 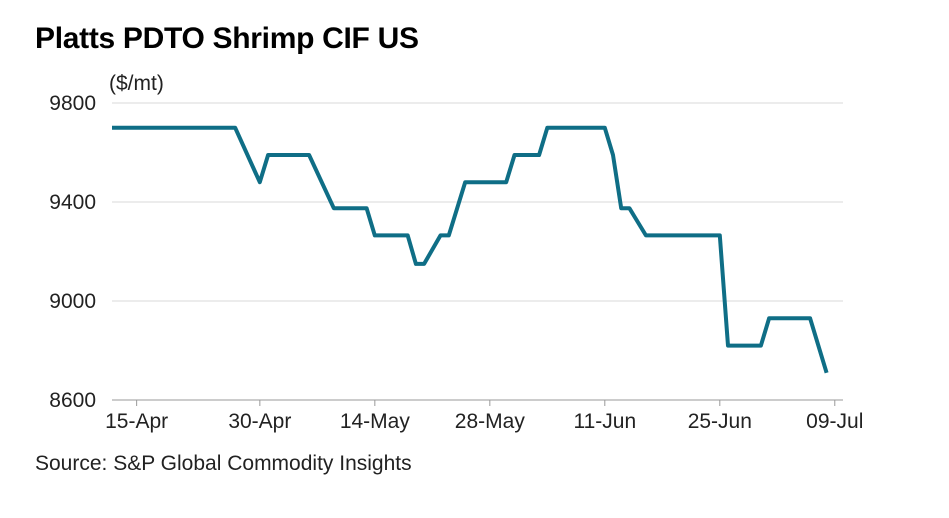 I want to click on x-tick-label: 15-Apr, so click(x=136, y=421).